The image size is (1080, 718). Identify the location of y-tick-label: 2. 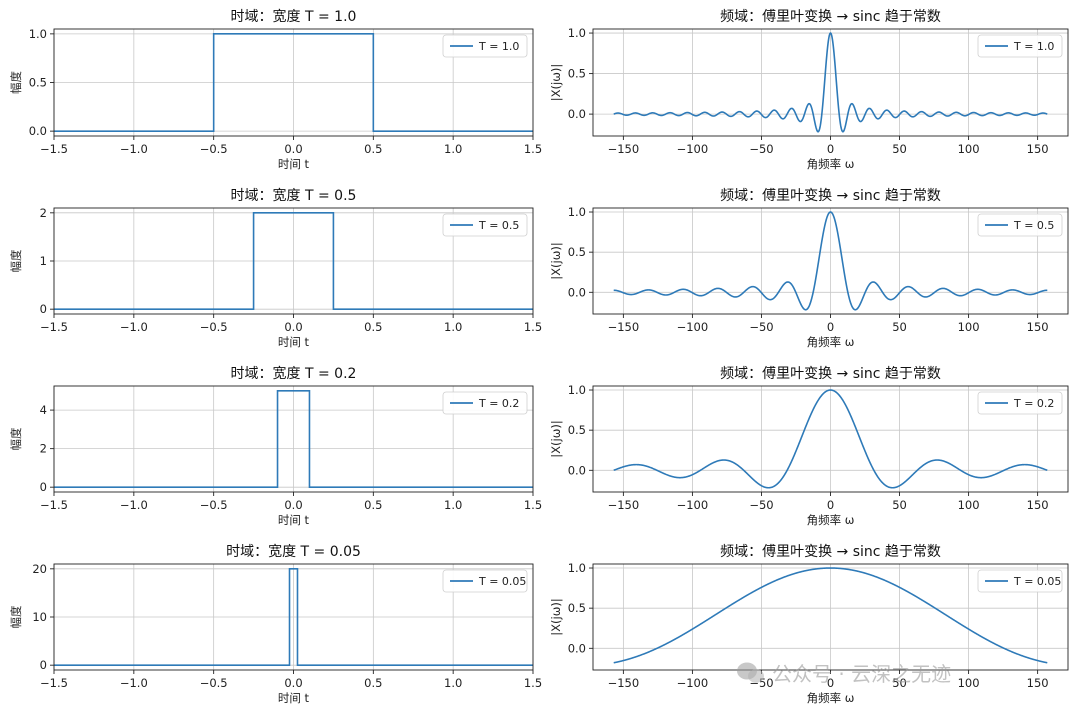
(43, 213).